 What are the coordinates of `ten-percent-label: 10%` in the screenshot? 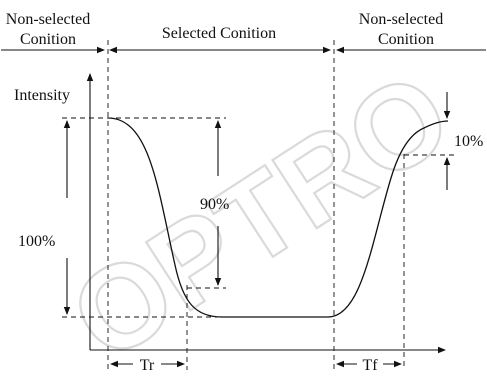 It's located at (468, 141).